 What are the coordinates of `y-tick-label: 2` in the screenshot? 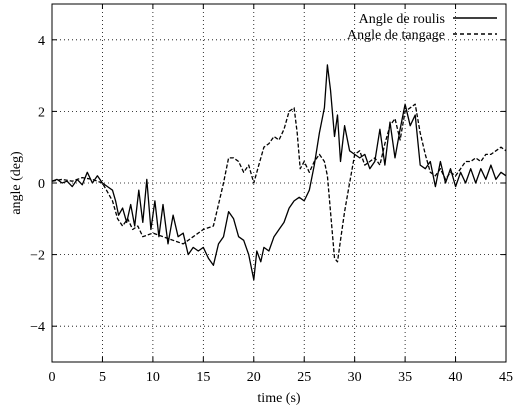 It's located at (41, 112).